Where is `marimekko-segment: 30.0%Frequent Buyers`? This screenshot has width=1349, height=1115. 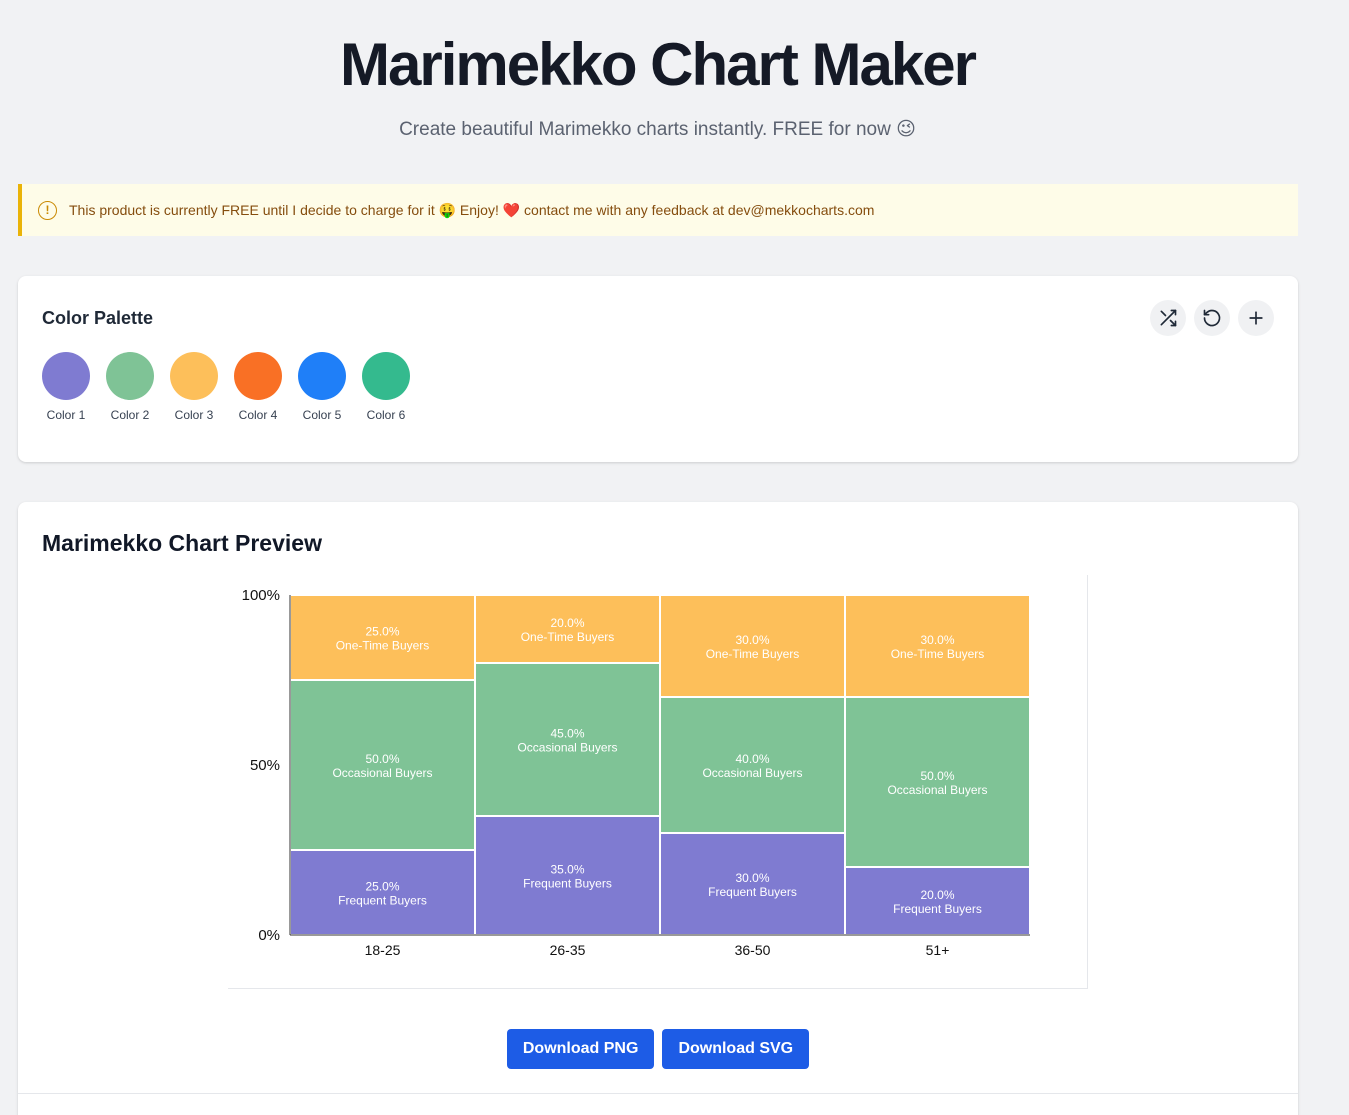 marimekko-segment: 30.0%Frequent Buyers is located at coordinates (752, 884).